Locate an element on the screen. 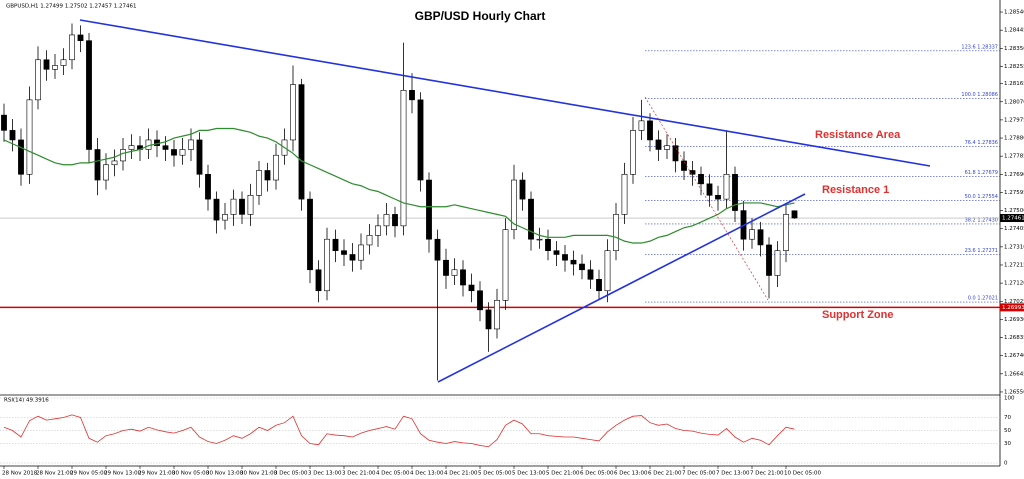 Image resolution: width=1024 pixels, height=479 pixels. x-tick-label: 3 Dec 05:00 is located at coordinates (291, 474).